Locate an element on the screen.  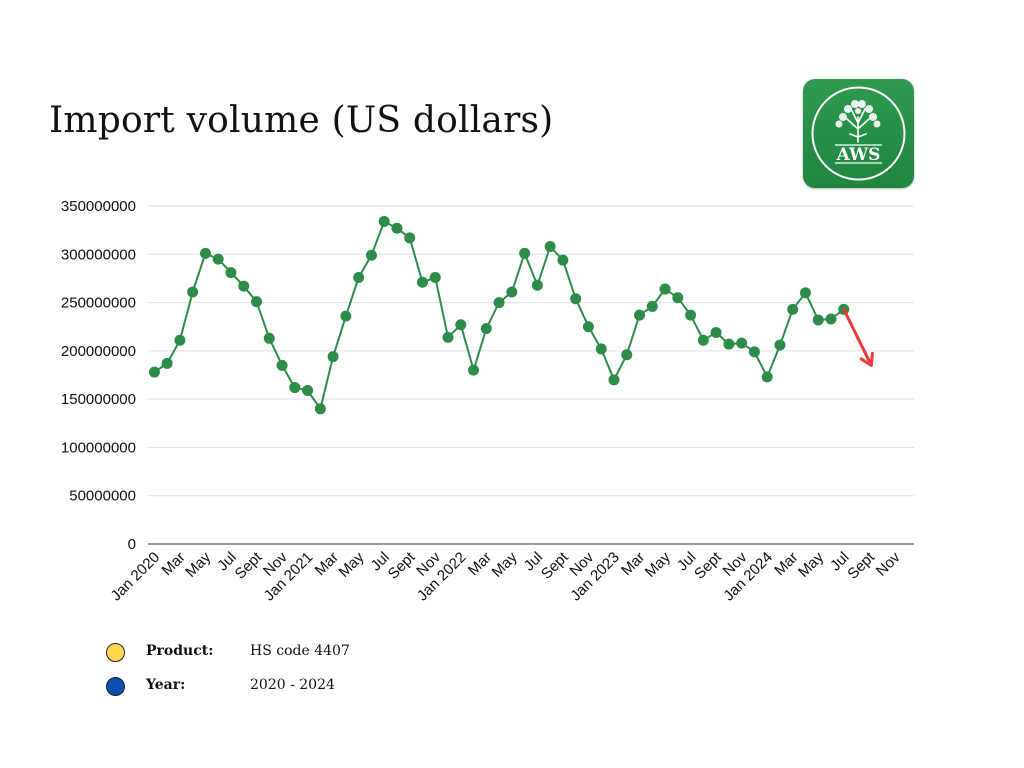
trend-arrow-shaft is located at coordinates (857, 337).